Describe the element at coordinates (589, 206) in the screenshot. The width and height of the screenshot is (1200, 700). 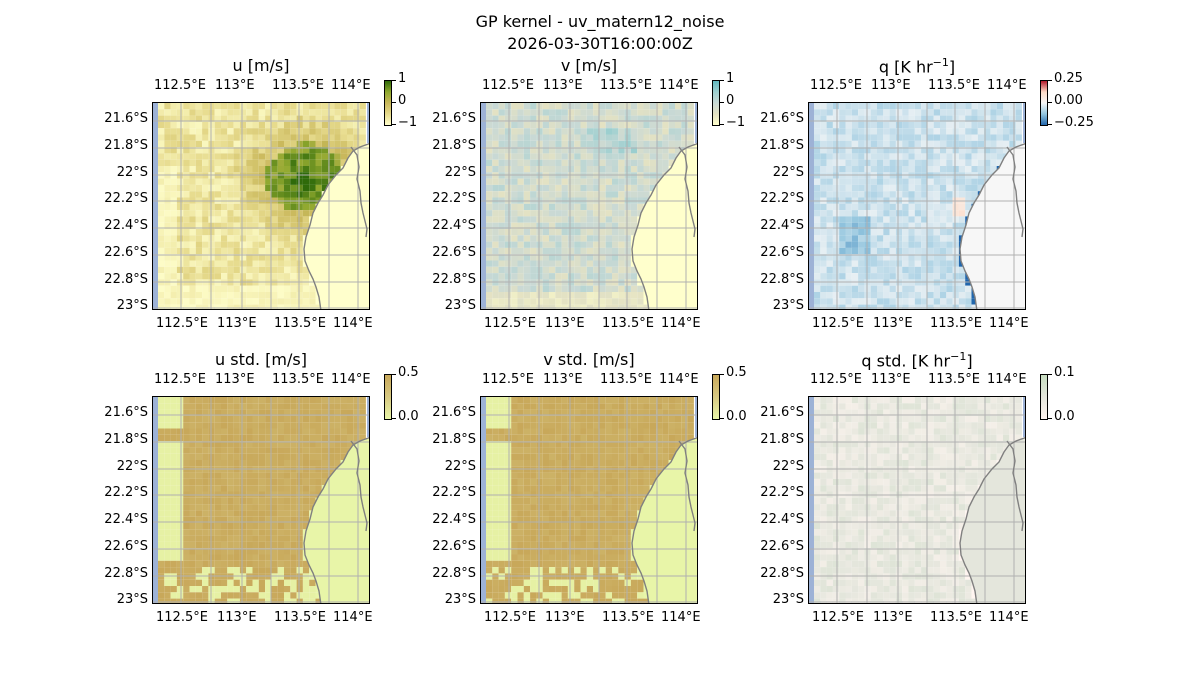
I see `plot-v` at that location.